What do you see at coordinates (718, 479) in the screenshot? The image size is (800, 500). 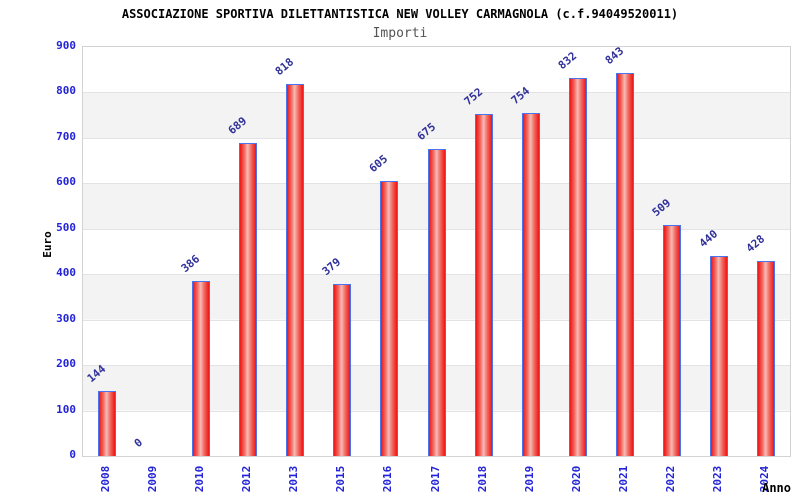 I see `x-tick-label: 2023` at bounding box center [718, 479].